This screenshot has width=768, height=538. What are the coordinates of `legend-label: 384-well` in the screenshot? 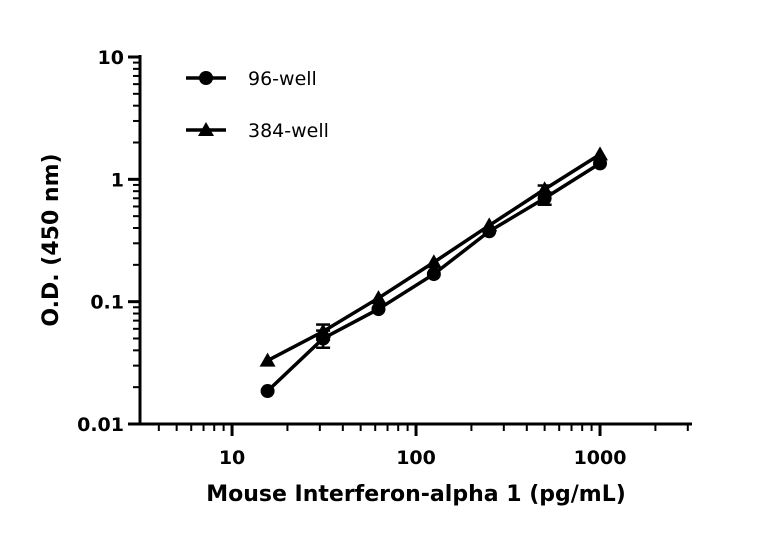 It's located at (288, 131).